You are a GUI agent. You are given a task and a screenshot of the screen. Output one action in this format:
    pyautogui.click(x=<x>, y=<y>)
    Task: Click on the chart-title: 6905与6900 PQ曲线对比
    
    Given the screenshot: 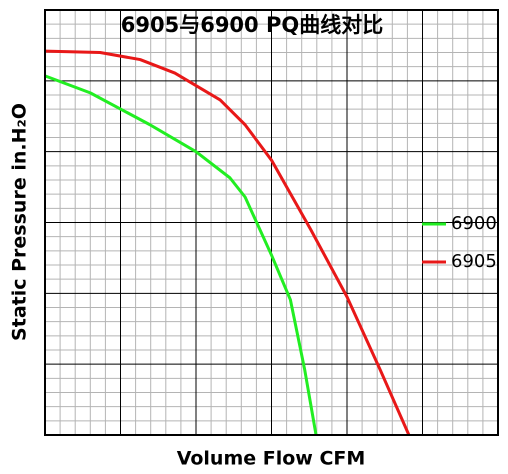 What is the action you would take?
    pyautogui.click(x=252, y=25)
    